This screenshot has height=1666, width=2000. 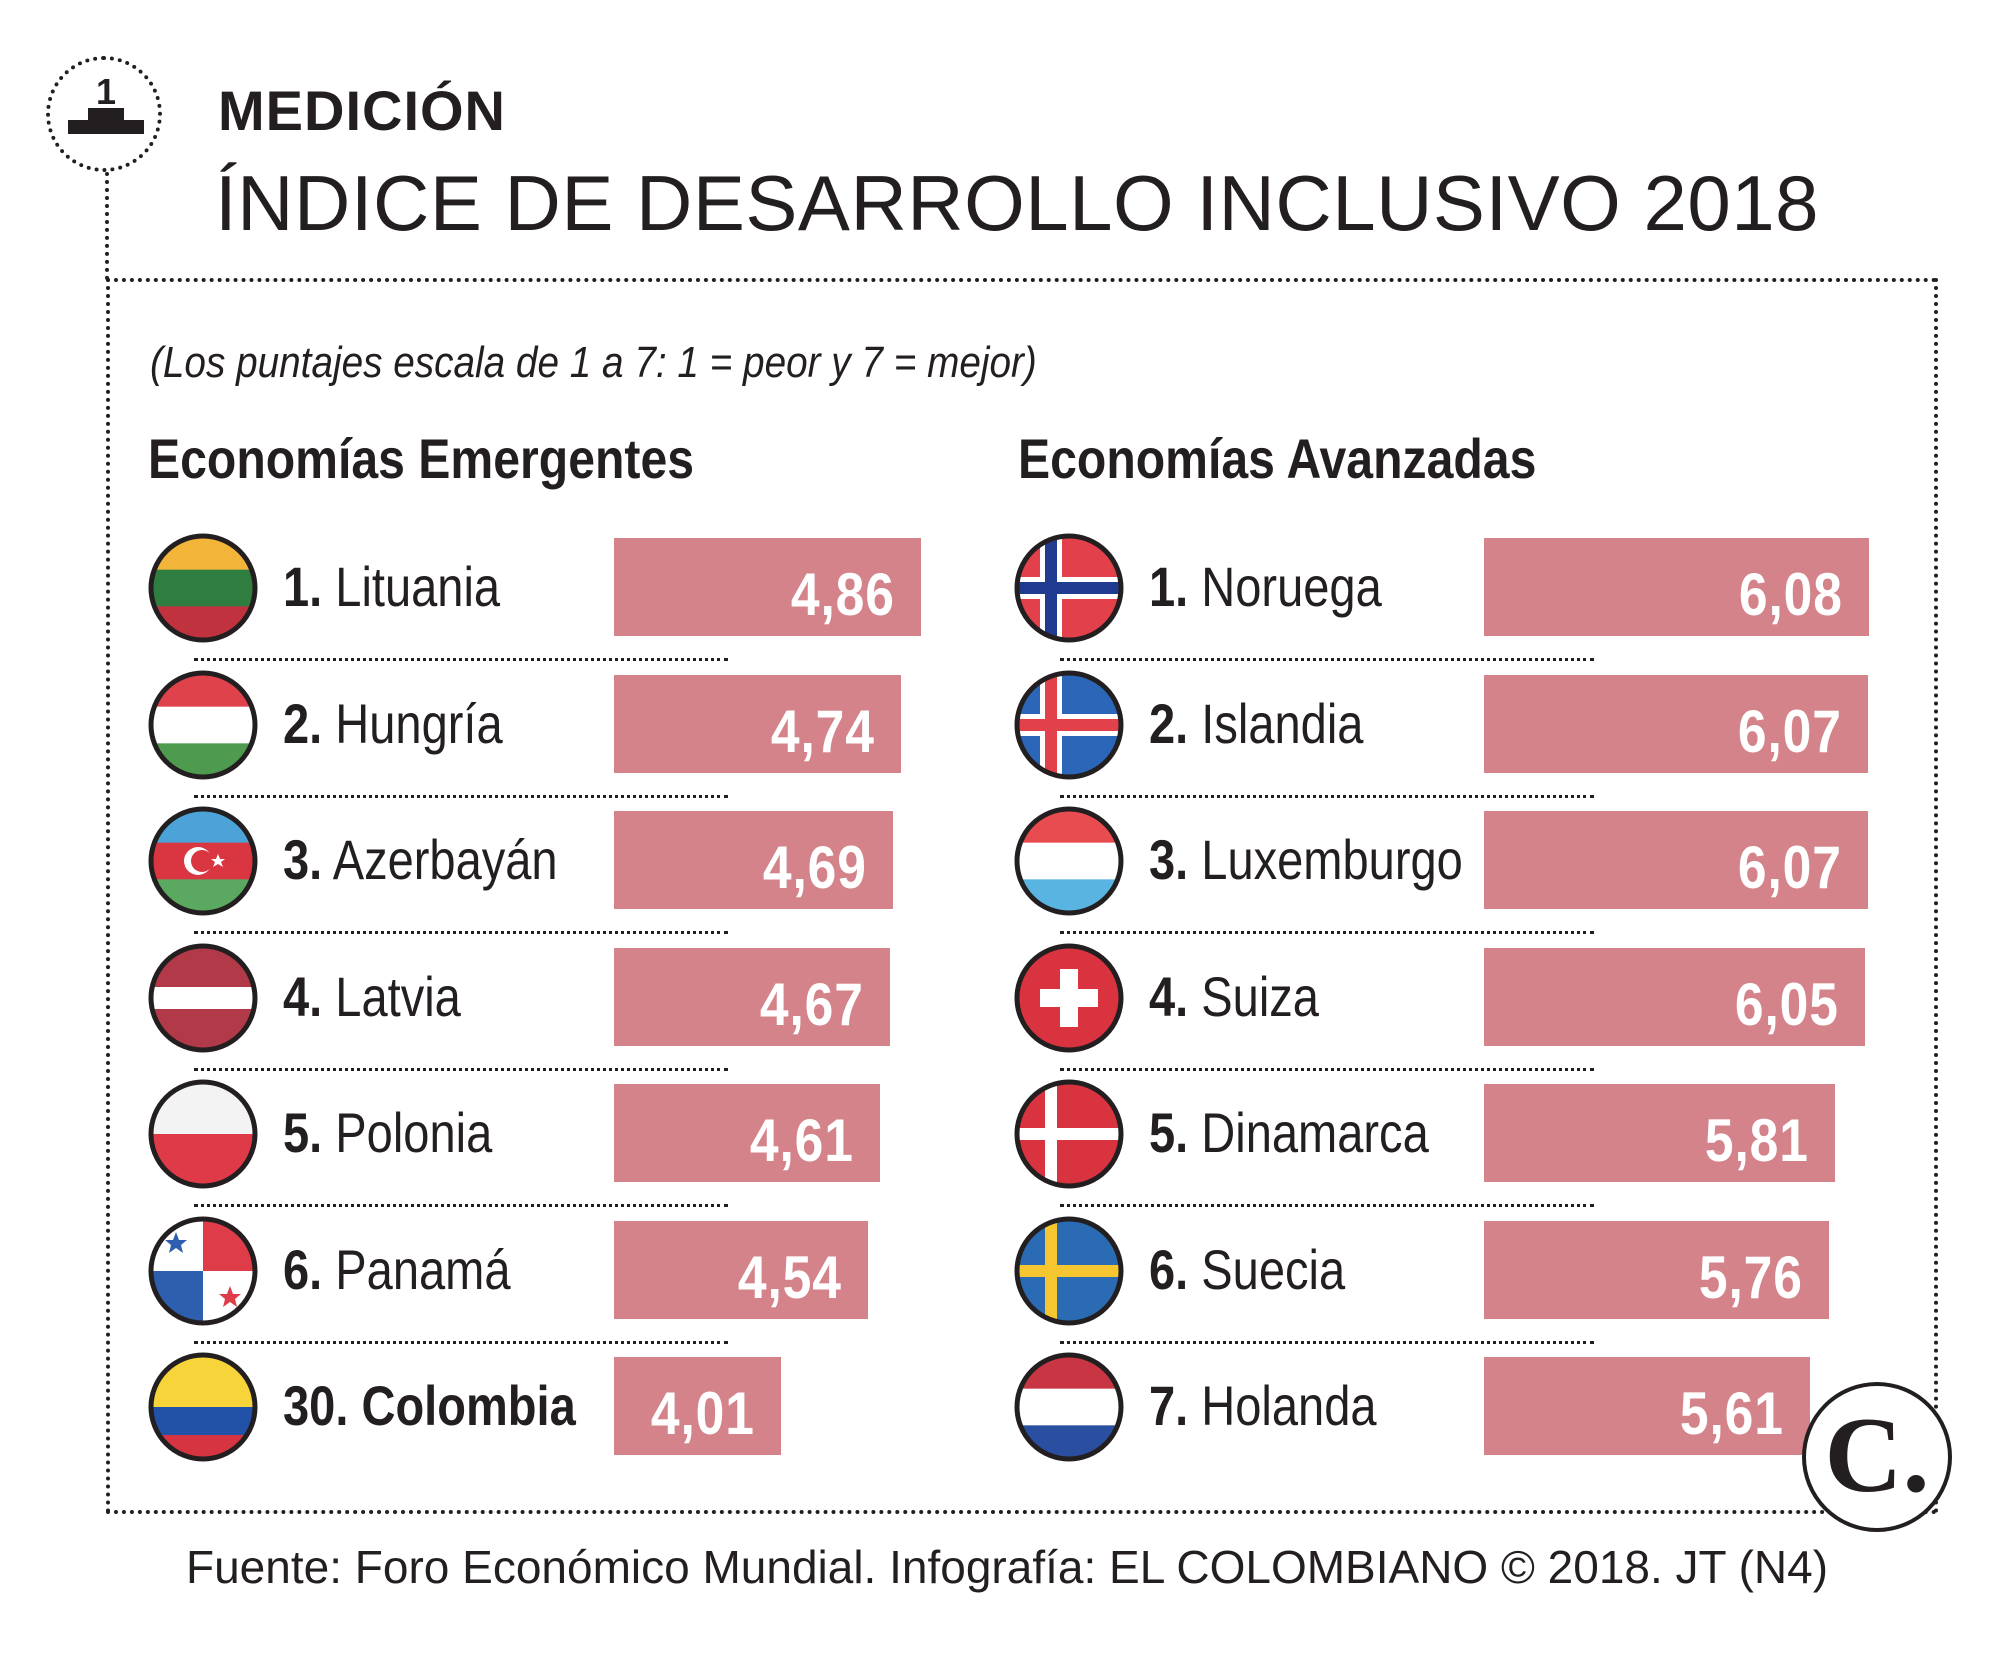 I want to click on advanced-row: 2. Islandia 6,07, so click(x=1464, y=729).